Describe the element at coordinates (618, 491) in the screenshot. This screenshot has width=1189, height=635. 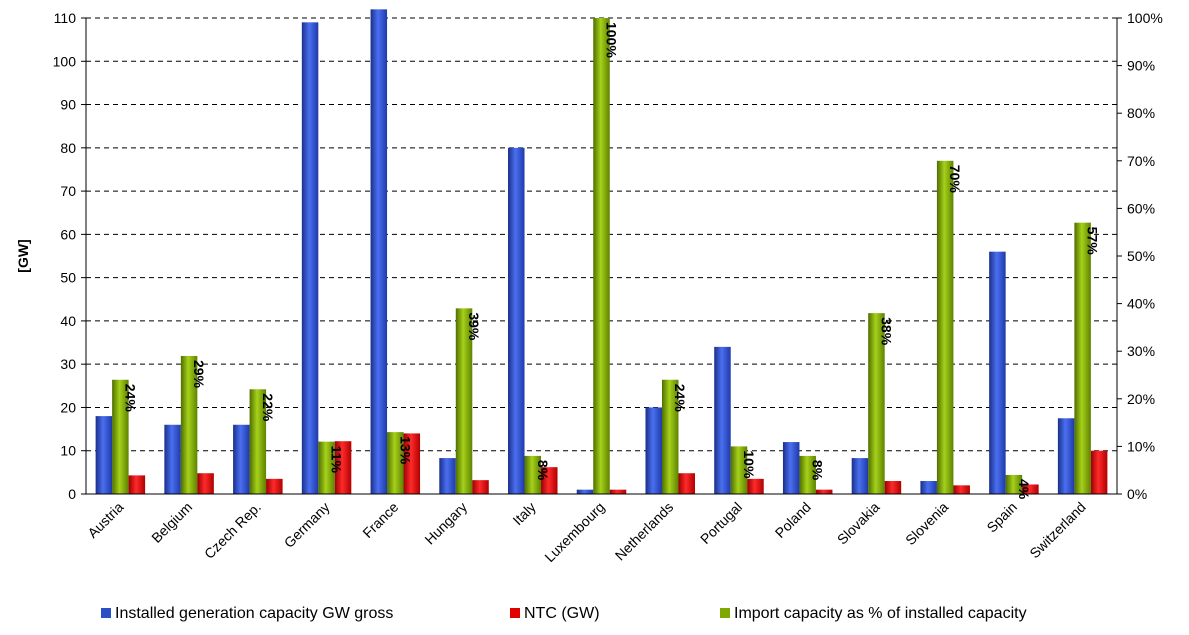
I see `bar-ntc-gw--luxembourg` at that location.